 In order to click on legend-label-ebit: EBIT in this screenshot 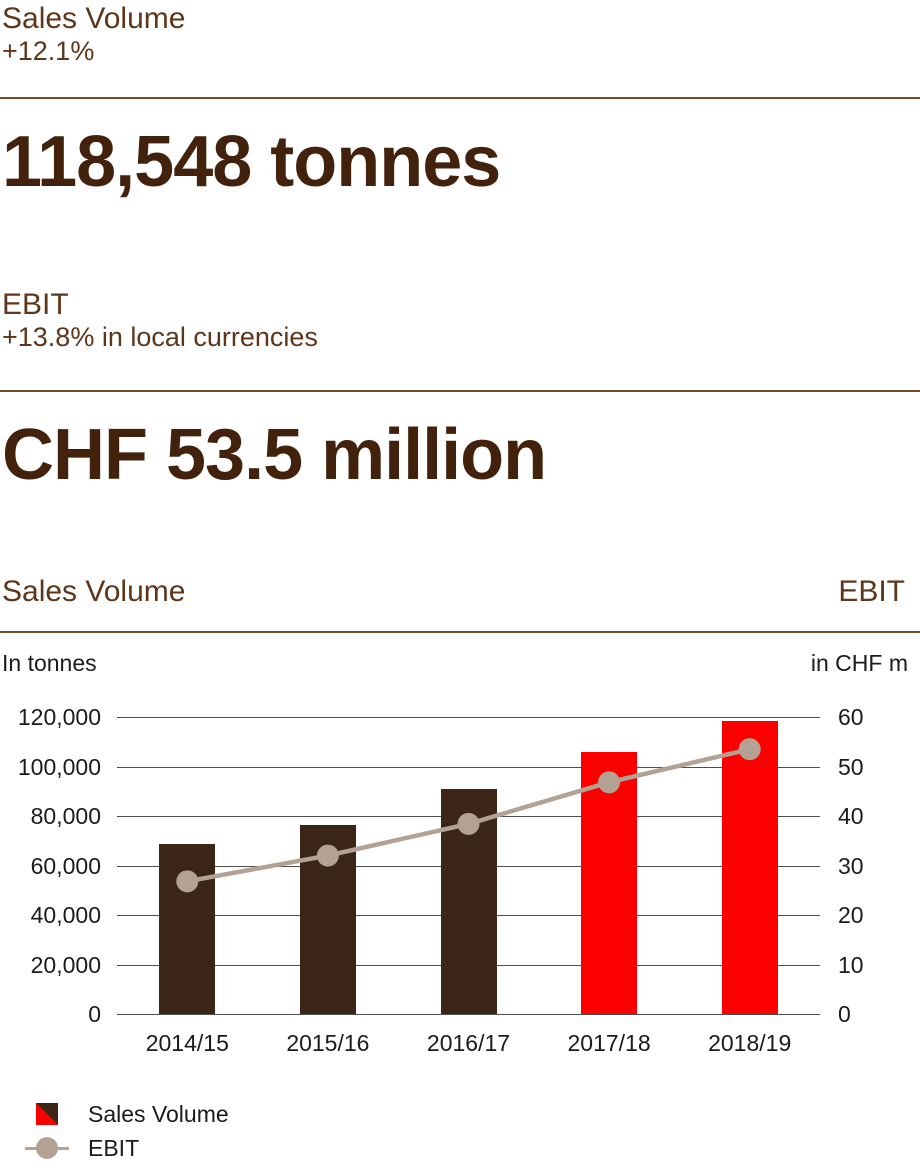, I will do `click(114, 1147)`.